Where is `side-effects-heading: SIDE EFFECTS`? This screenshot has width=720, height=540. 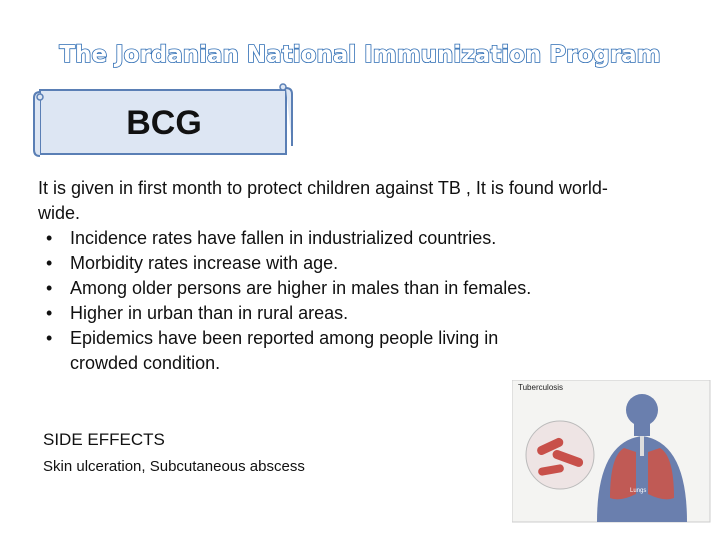 side-effects-heading: SIDE EFFECTS is located at coordinates (104, 439).